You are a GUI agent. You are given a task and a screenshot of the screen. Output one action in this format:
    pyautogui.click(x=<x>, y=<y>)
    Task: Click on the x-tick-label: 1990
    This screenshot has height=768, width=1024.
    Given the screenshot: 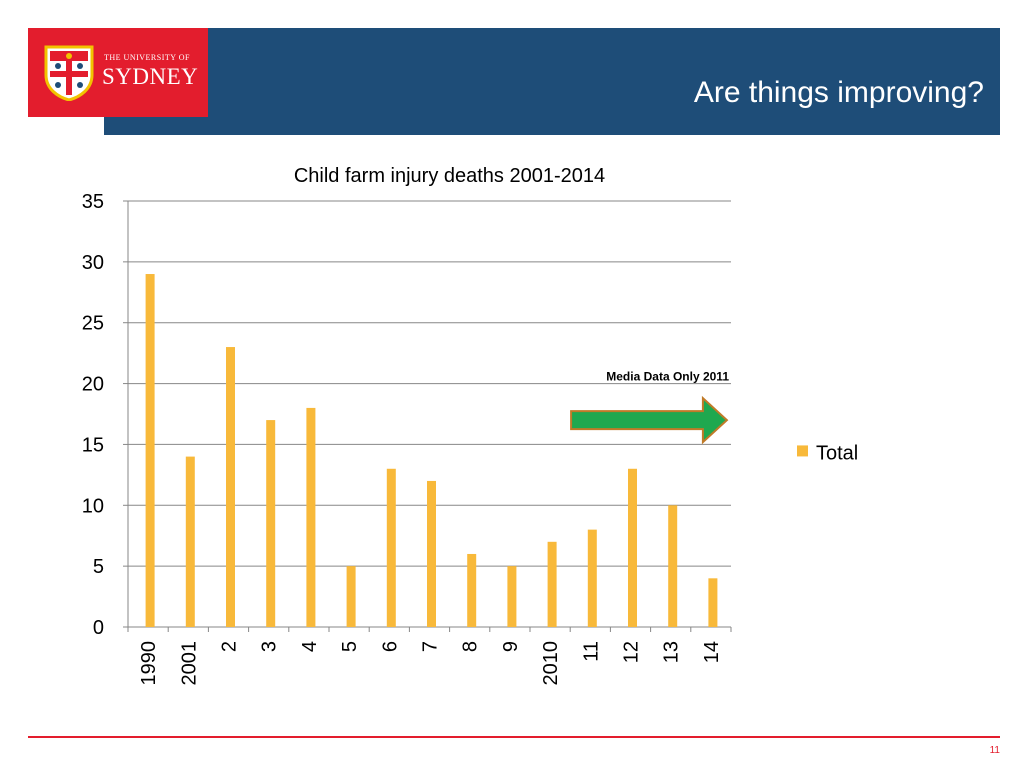 What is the action you would take?
    pyautogui.click(x=149, y=663)
    